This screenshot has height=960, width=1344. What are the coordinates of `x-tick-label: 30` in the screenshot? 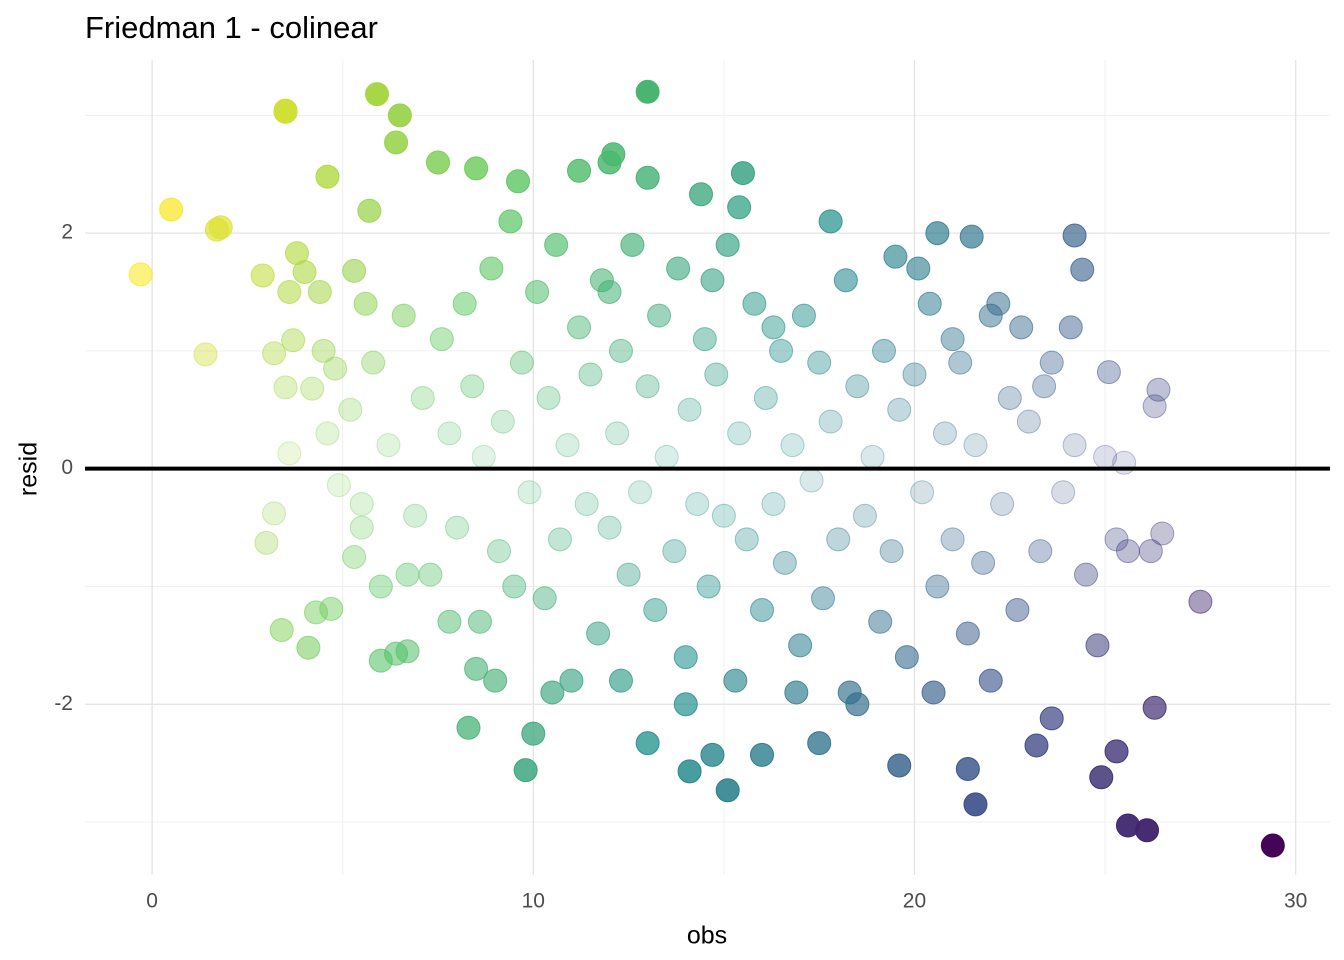 It's located at (1295, 901).